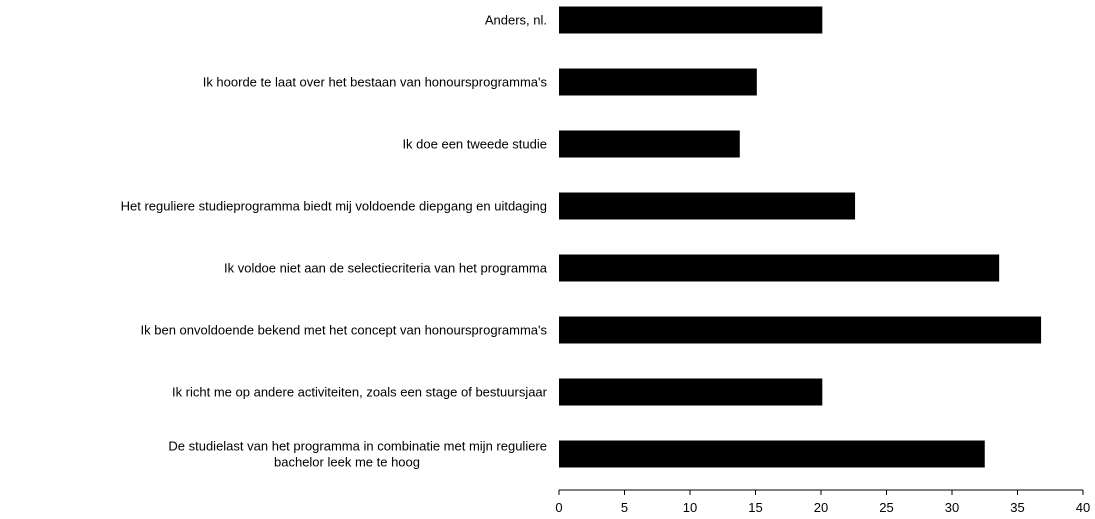  What do you see at coordinates (474, 144) in the screenshot?
I see `category-label-2: Ik doe een tweede studie` at bounding box center [474, 144].